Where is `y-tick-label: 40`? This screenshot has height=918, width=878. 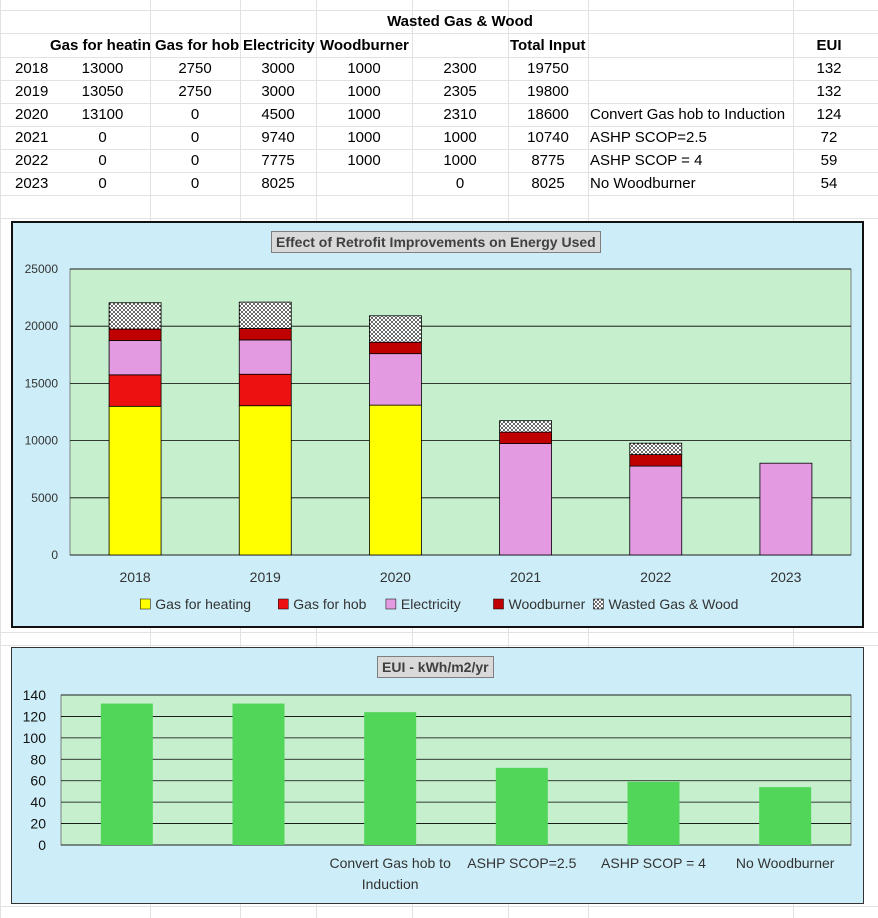 y-tick-label: 40 is located at coordinates (38, 802).